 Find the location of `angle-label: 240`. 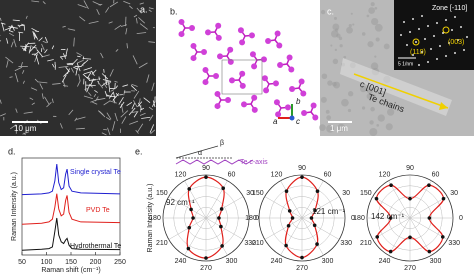

angle-label: 240 is located at coordinates (181, 261).